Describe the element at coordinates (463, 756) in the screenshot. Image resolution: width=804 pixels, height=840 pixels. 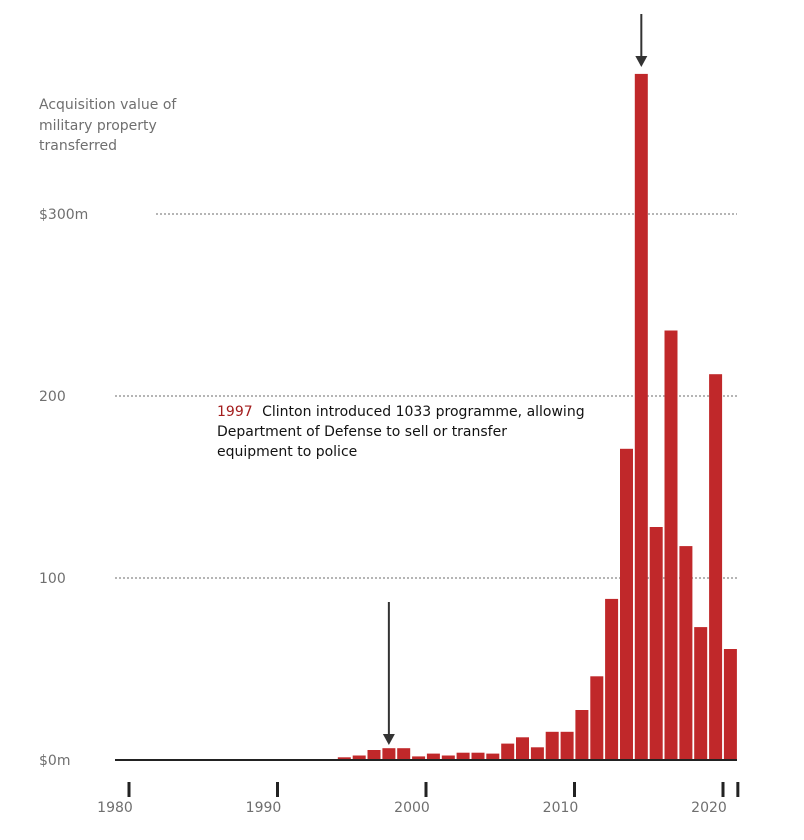
I see `bar-2002` at that location.